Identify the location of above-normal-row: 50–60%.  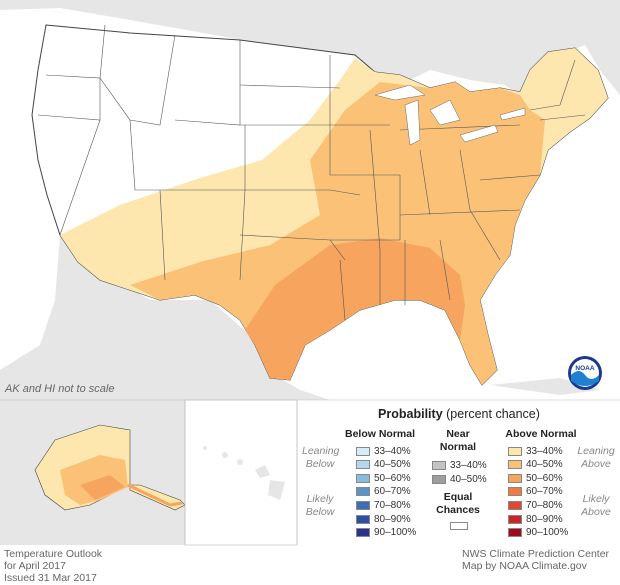
(535, 478).